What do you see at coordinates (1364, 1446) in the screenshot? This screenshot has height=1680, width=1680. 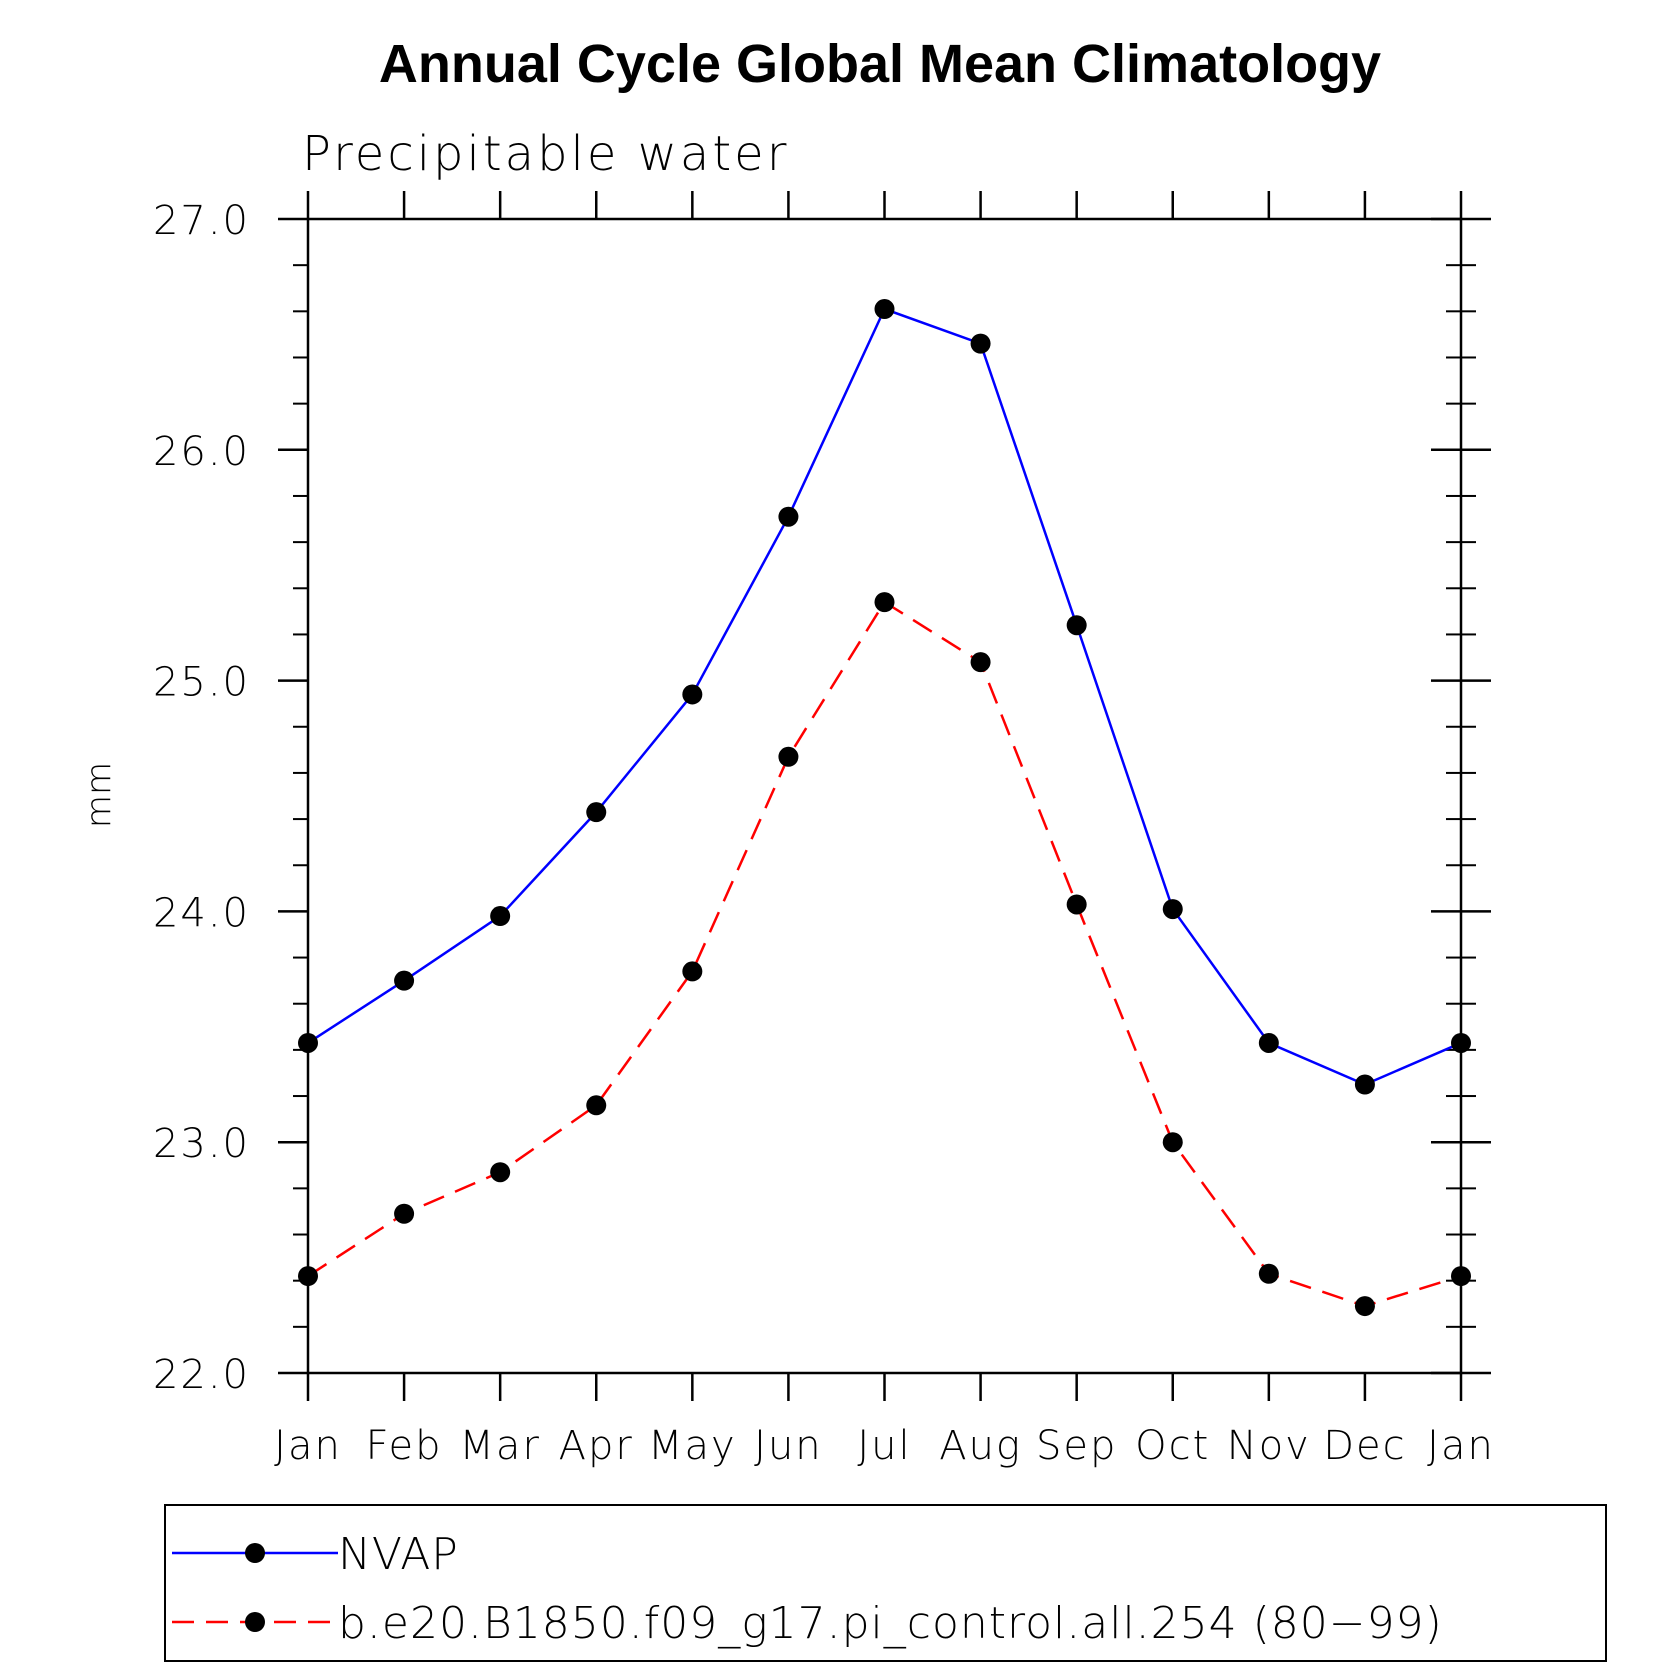 I see `x-tick-label: Dec` at bounding box center [1364, 1446].